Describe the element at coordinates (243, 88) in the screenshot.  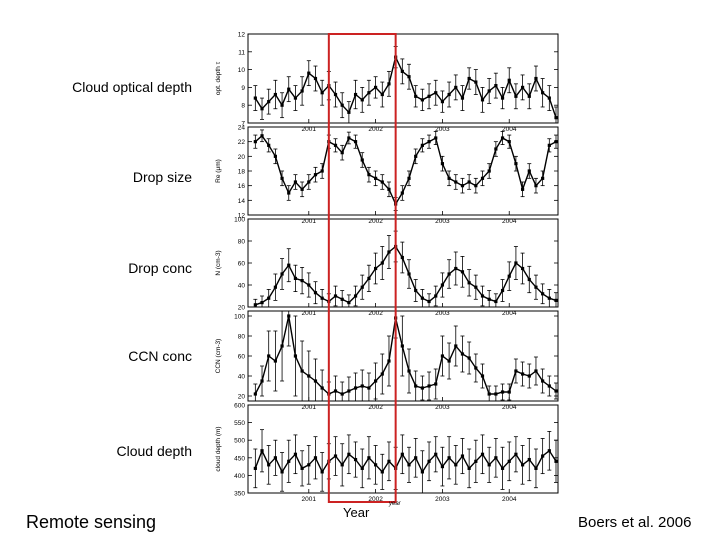
I see `y-tick-label: 9` at that location.